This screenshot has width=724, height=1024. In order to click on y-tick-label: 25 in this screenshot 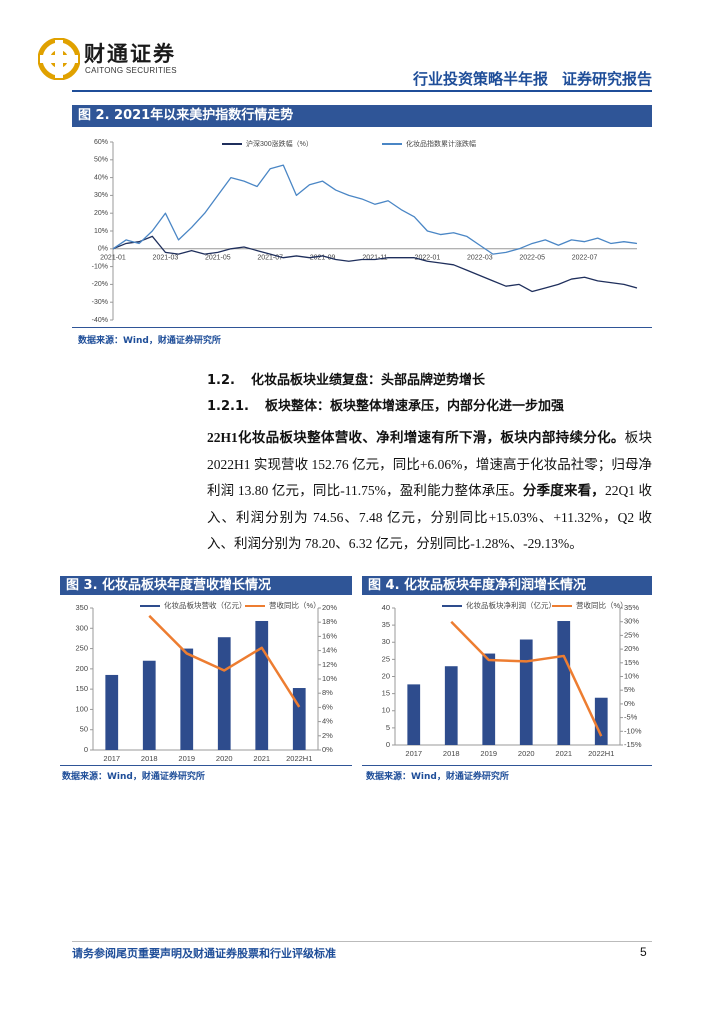, I will do `click(386, 658)`.